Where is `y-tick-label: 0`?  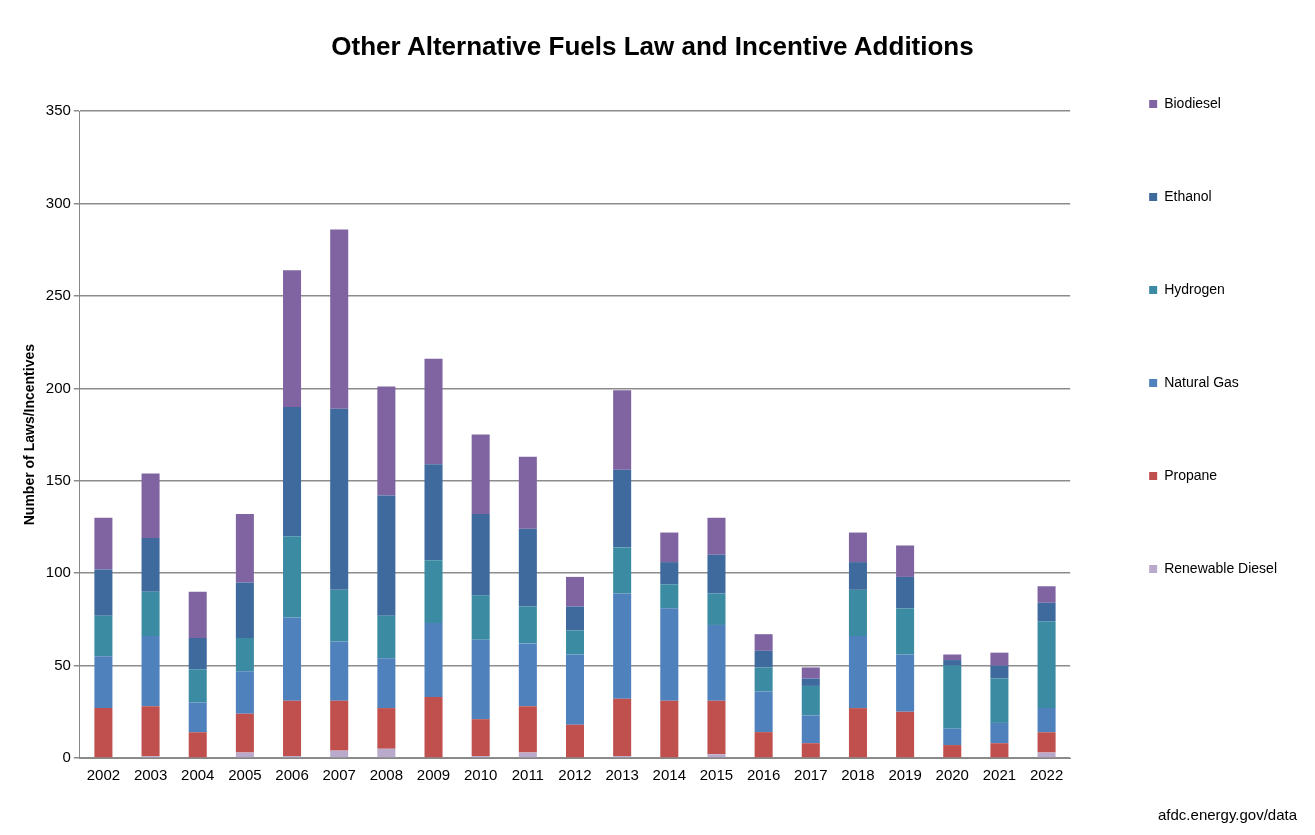 y-tick-label: 0 is located at coordinates (66, 757).